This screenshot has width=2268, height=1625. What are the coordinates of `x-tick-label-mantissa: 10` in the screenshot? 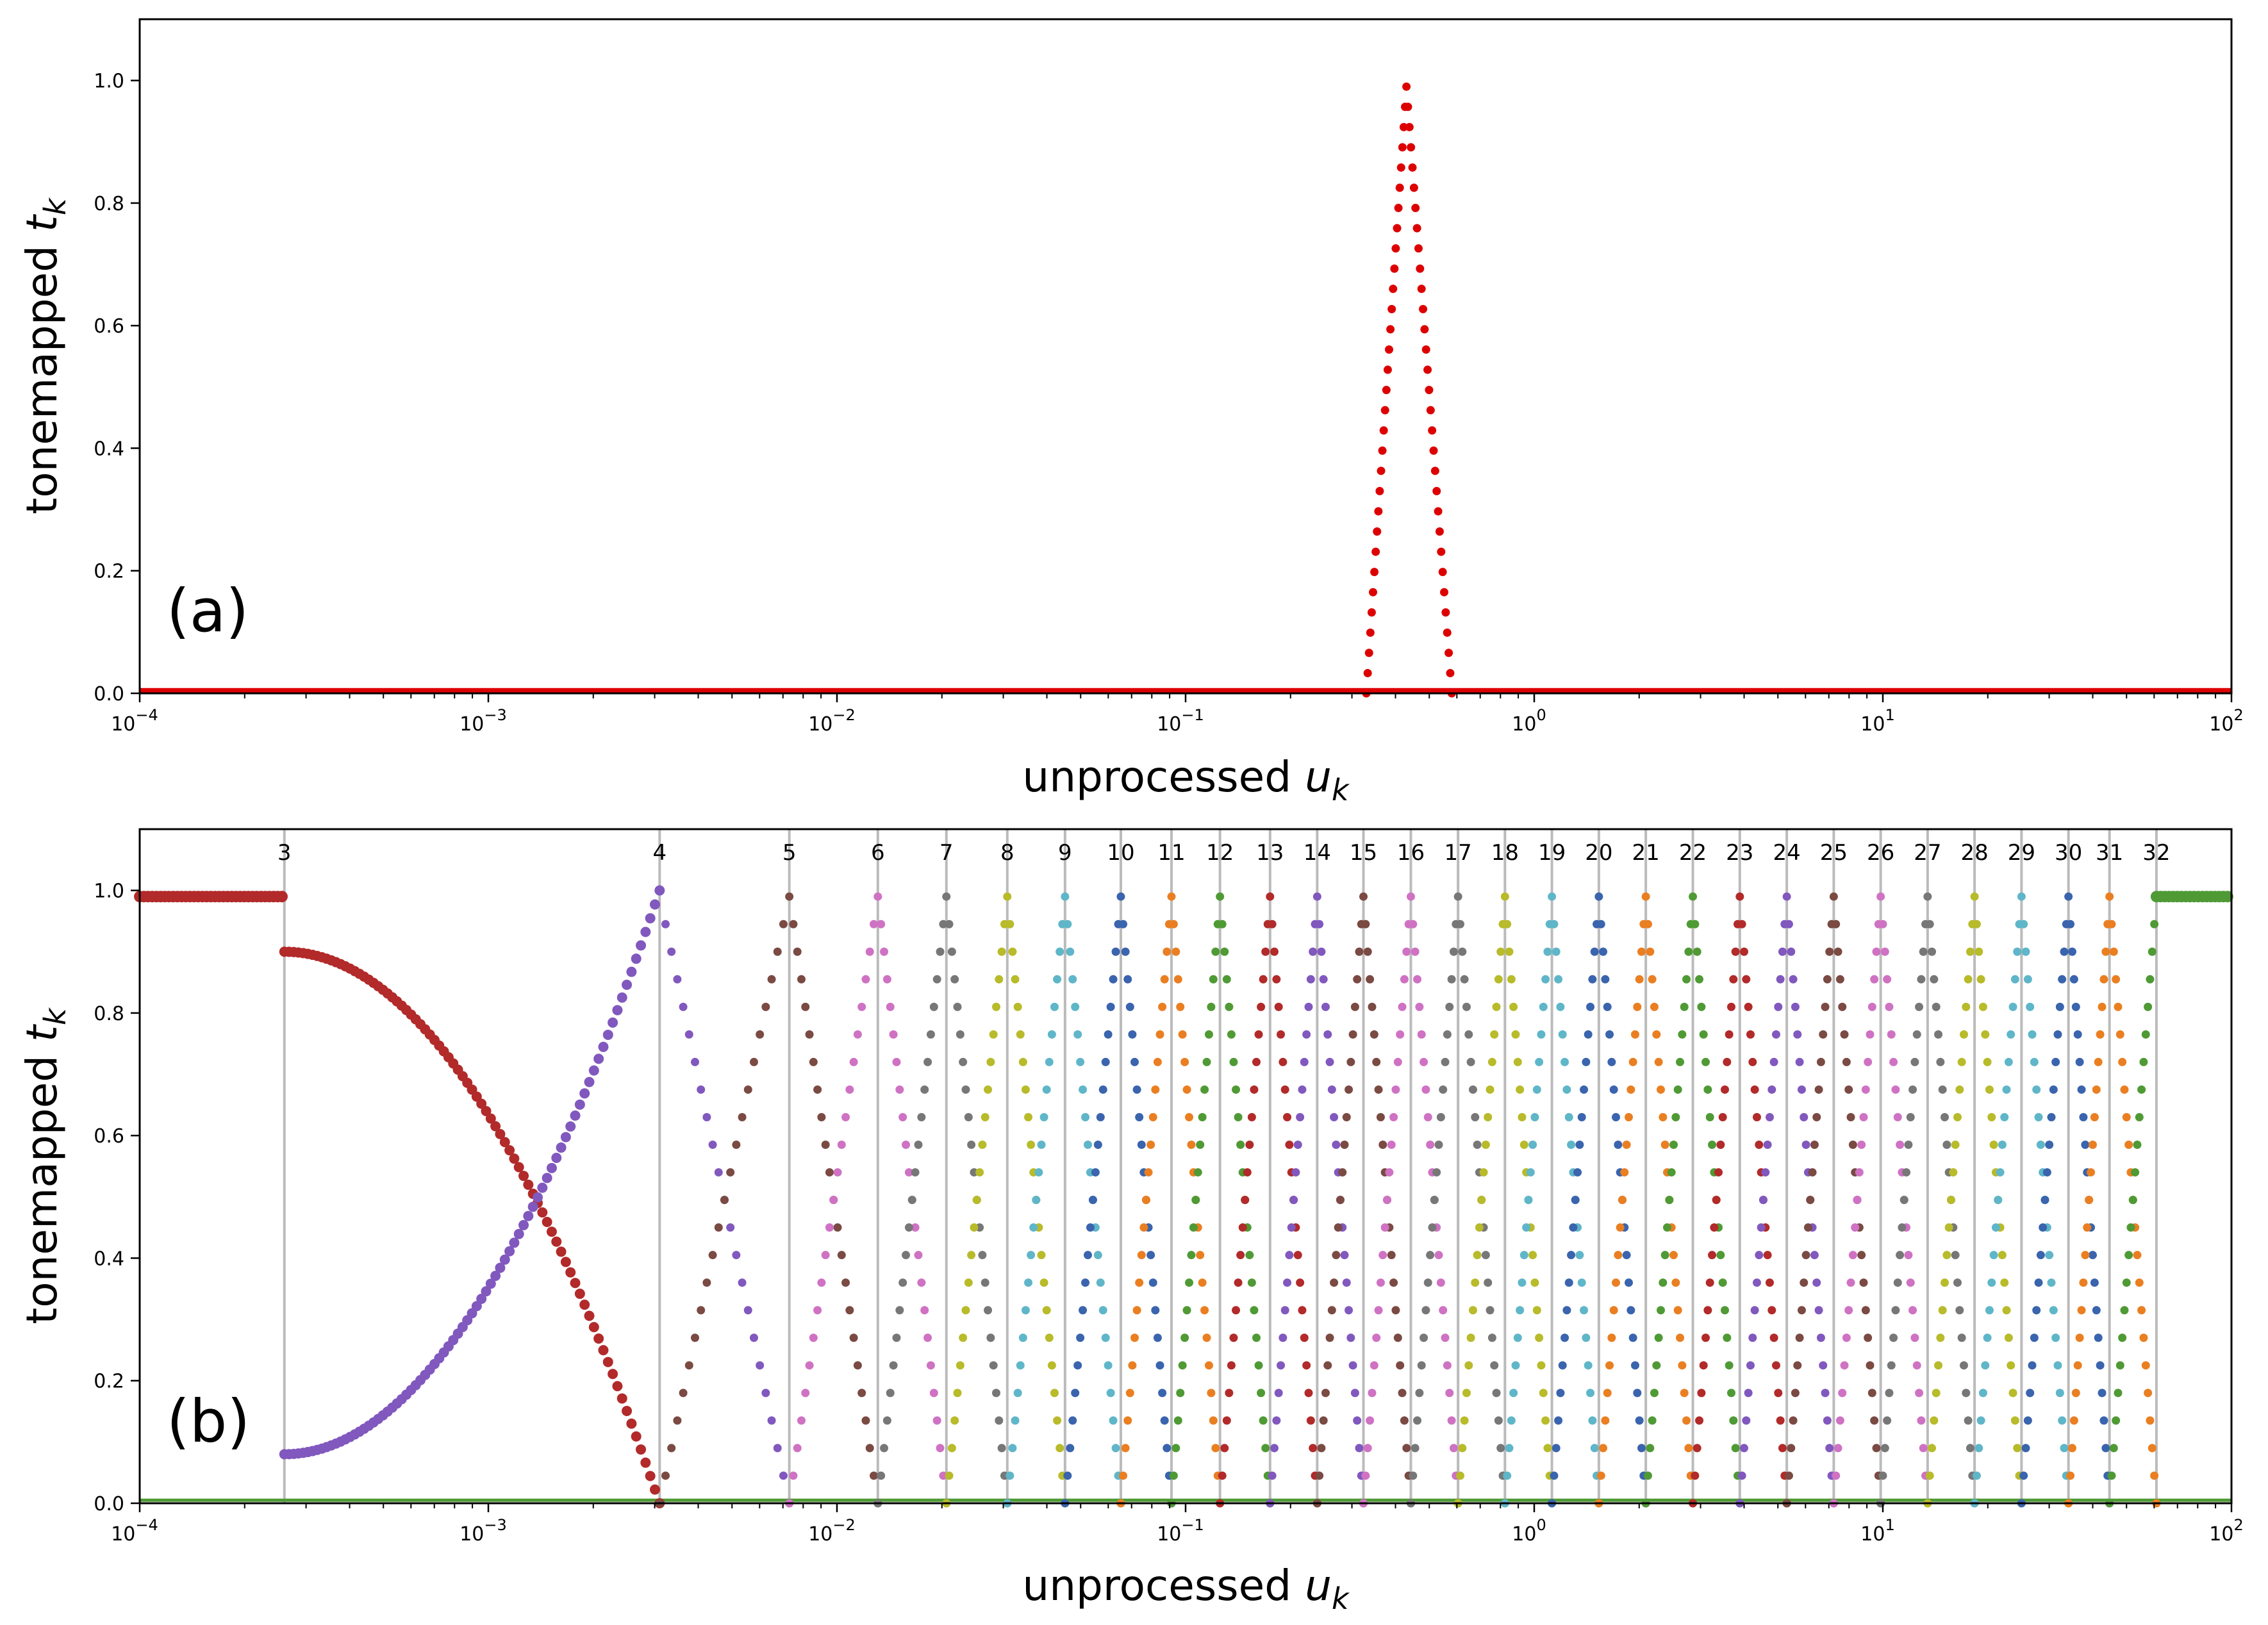 It's located at (471, 724).